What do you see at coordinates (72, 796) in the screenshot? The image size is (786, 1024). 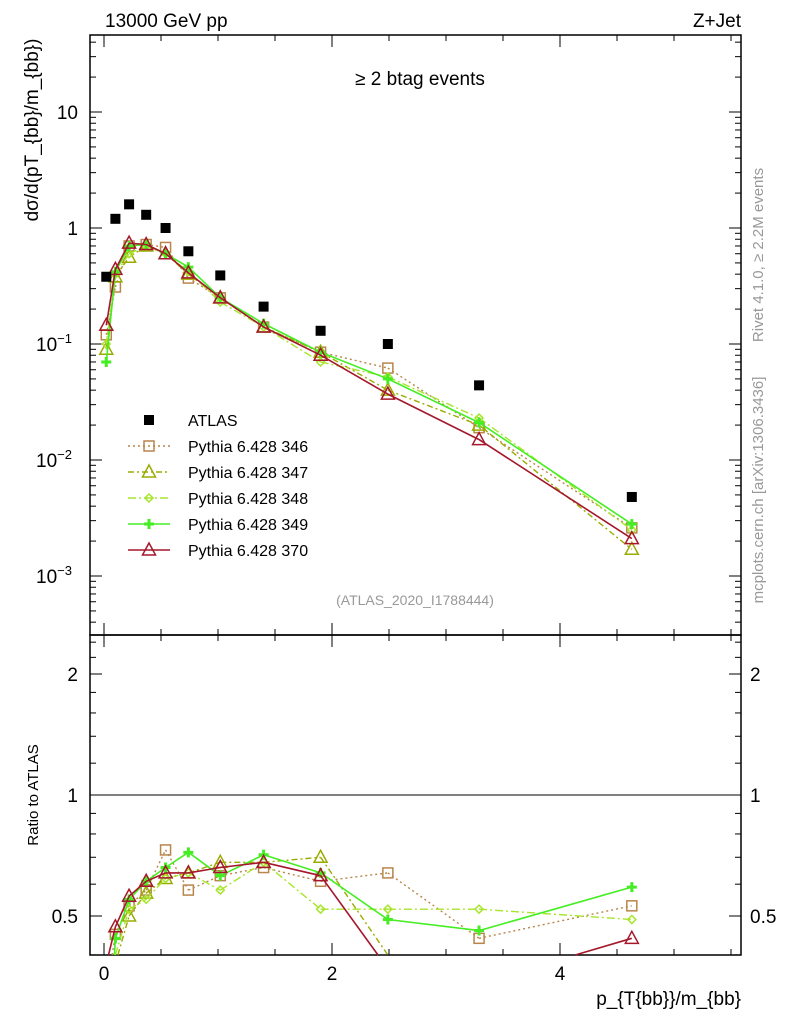 I see `ratio-tick-label: 1` at bounding box center [72, 796].